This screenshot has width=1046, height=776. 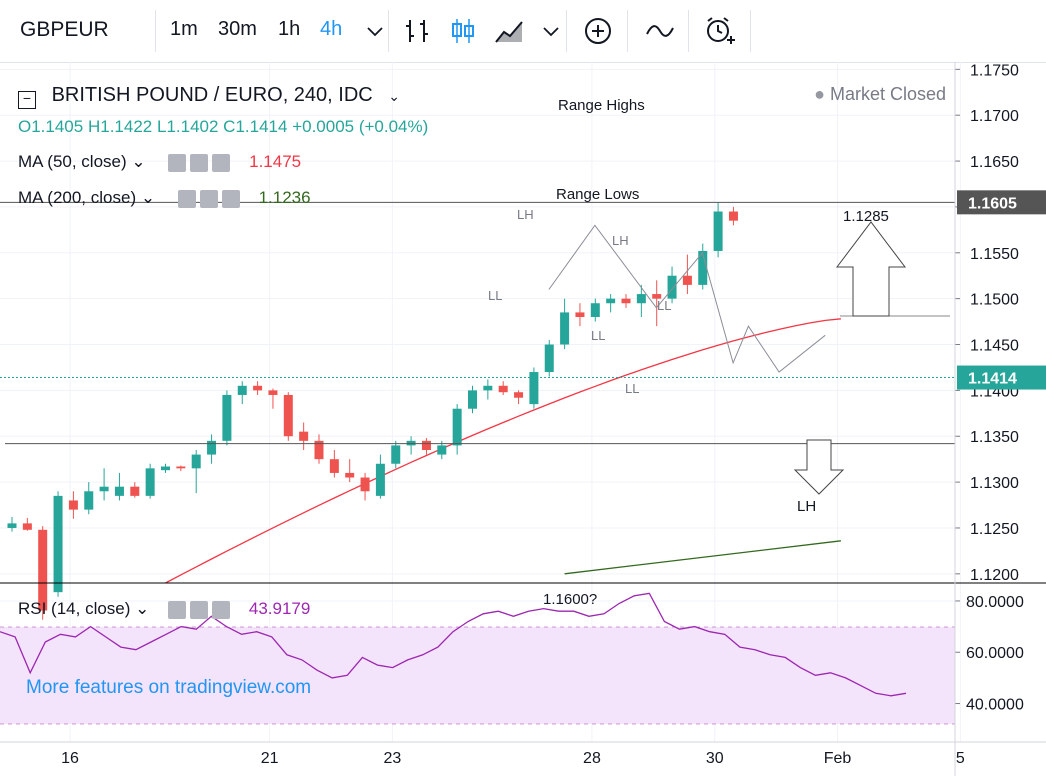 I want to click on alert-clock-icon, so click(x=720, y=31).